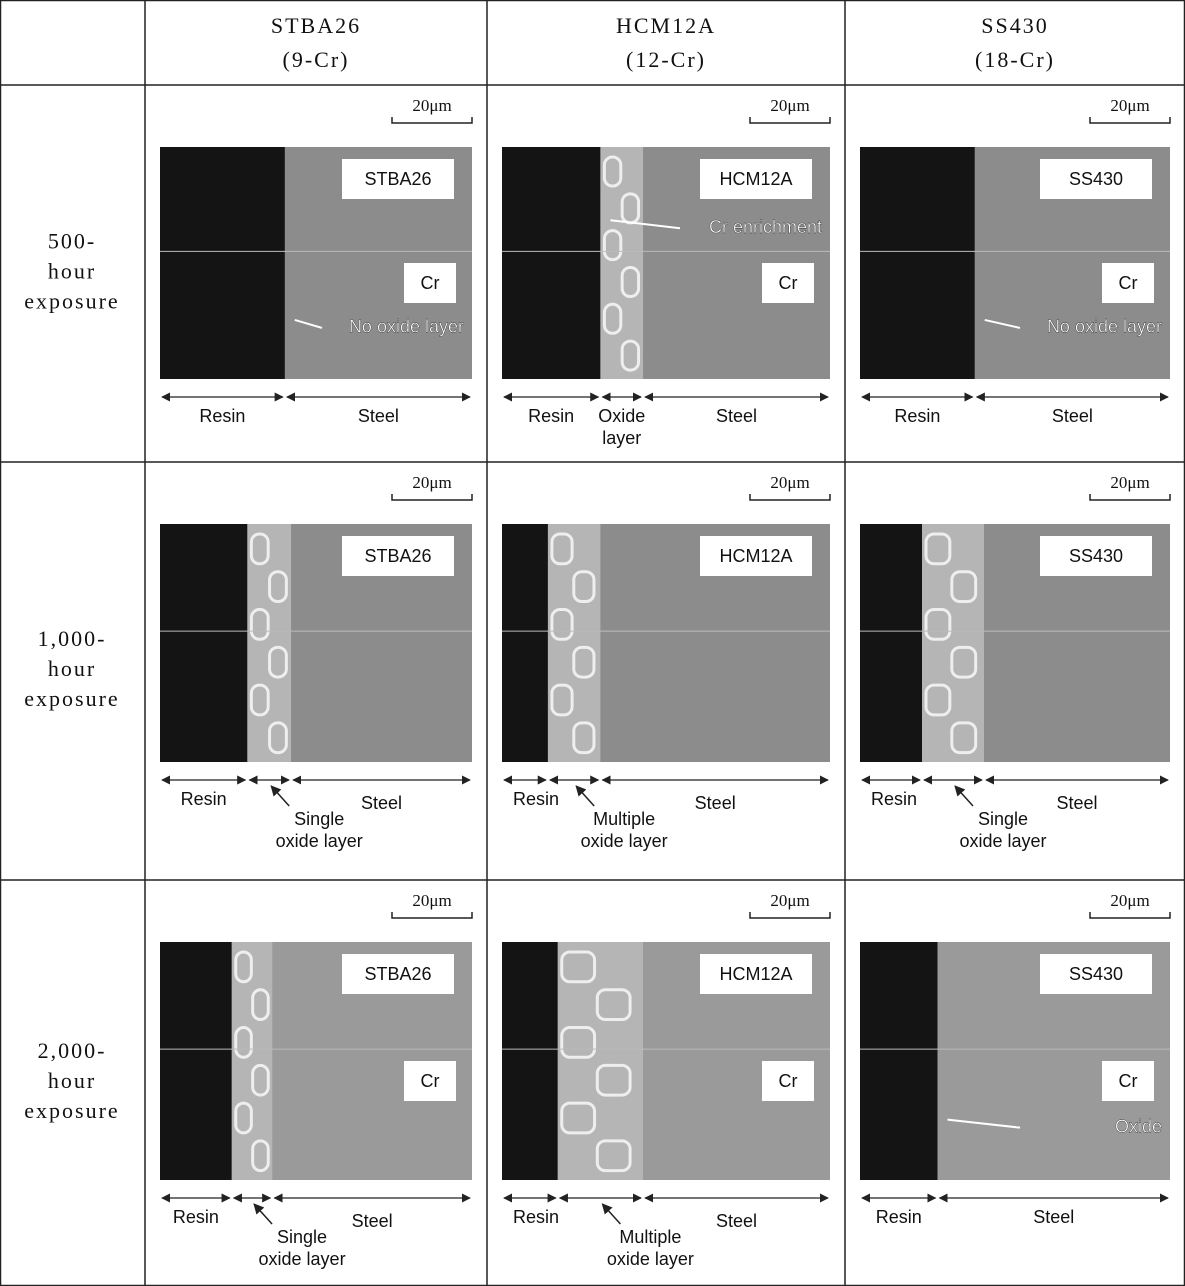 Image resolution: width=1185 pixels, height=1286 pixels. Describe the element at coordinates (765, 227) in the screenshot. I see `note-label: Cr enrichment` at that location.